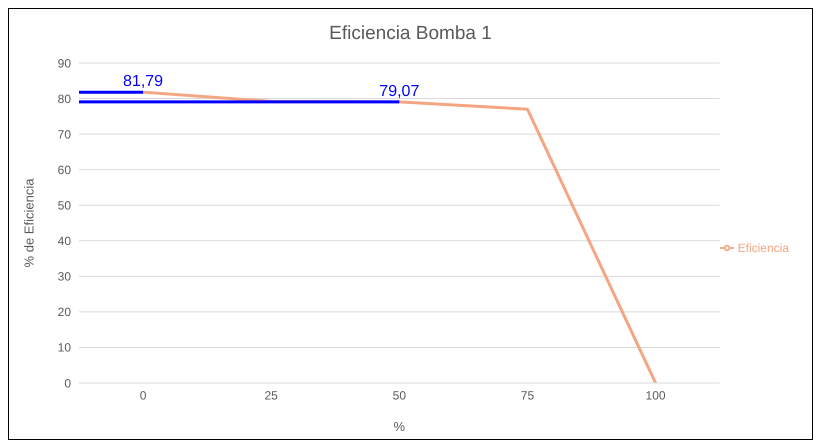 The width and height of the screenshot is (819, 448). Describe the element at coordinates (410, 34) in the screenshot. I see `chart-title: Eficiencia Bomba 1` at that location.